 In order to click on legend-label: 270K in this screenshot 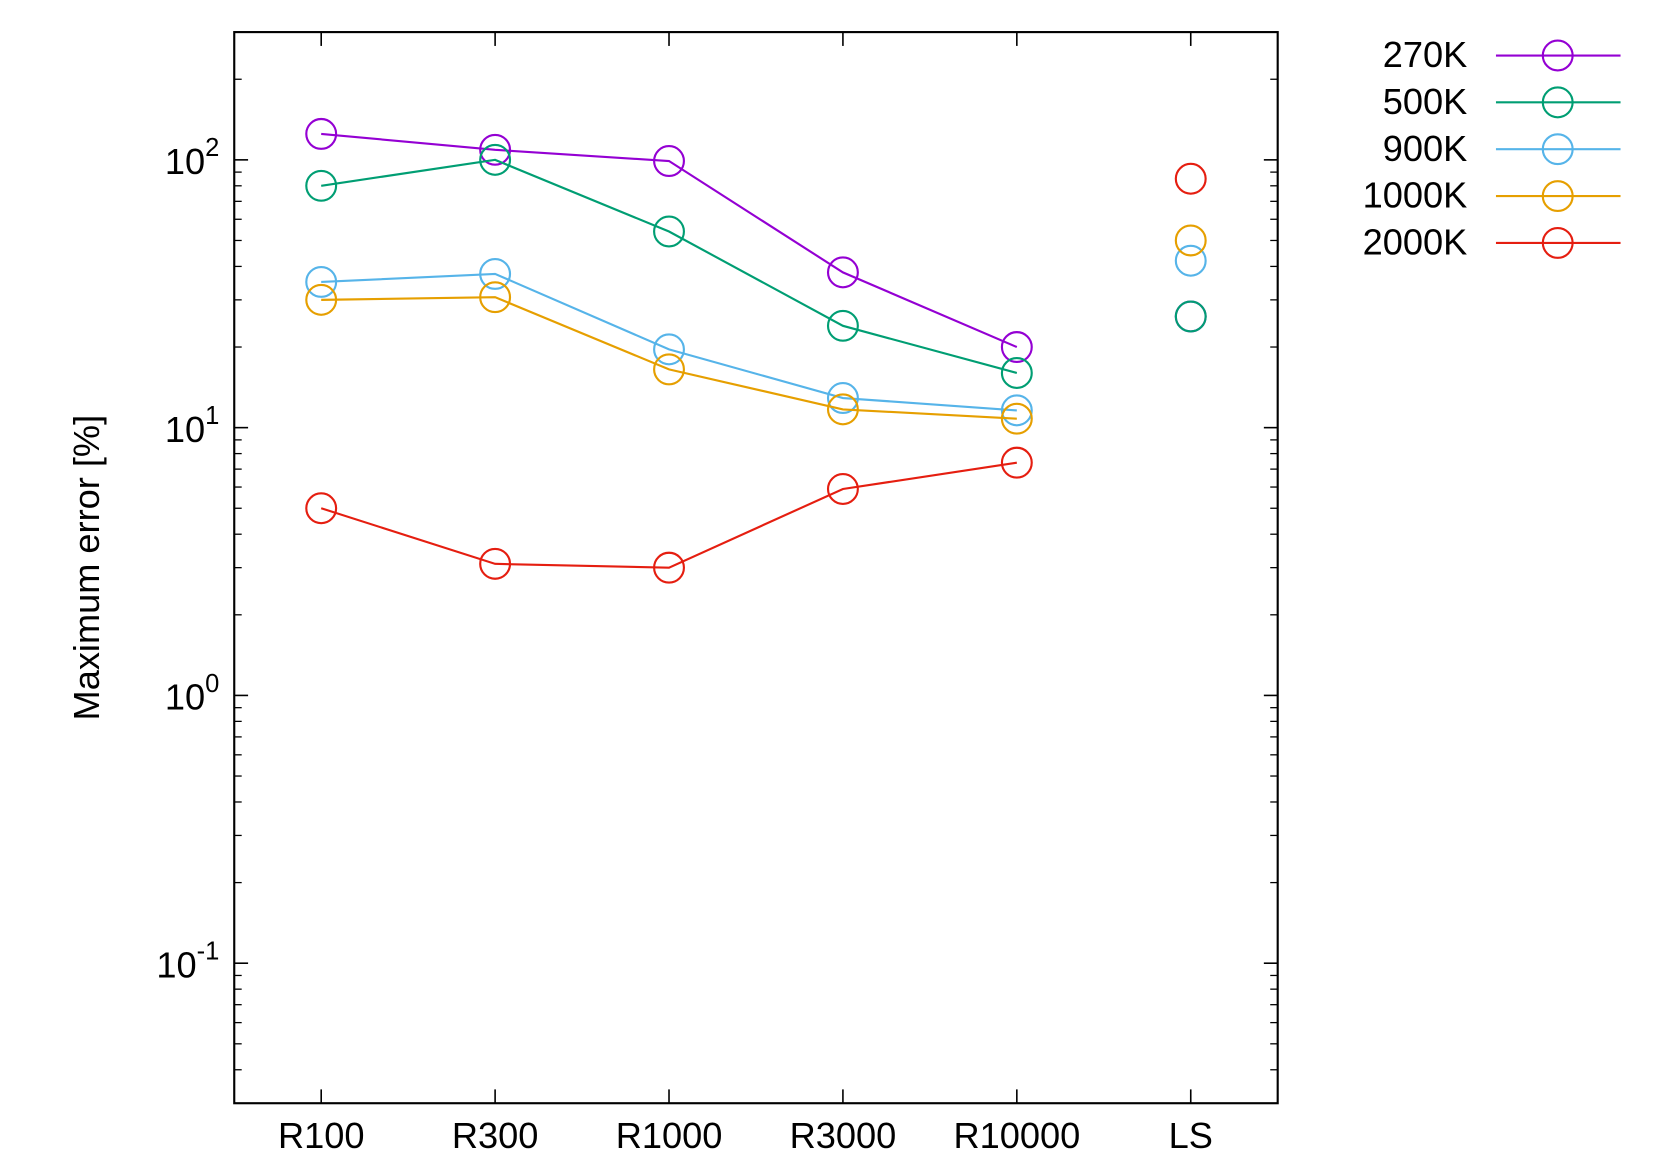, I will do `click(1425, 54)`.